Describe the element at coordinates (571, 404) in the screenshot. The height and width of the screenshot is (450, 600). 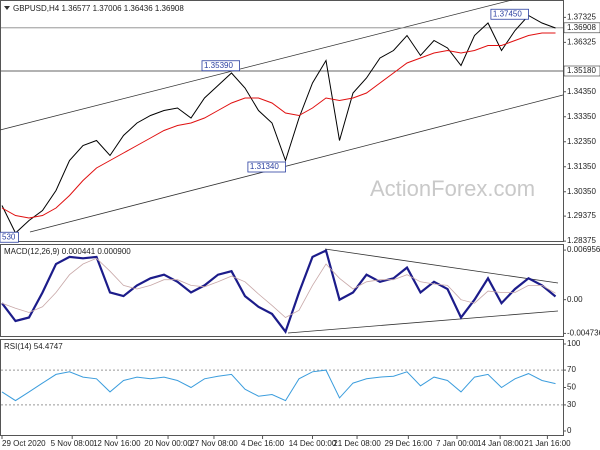
I see `y-tick-label: 30` at that location.